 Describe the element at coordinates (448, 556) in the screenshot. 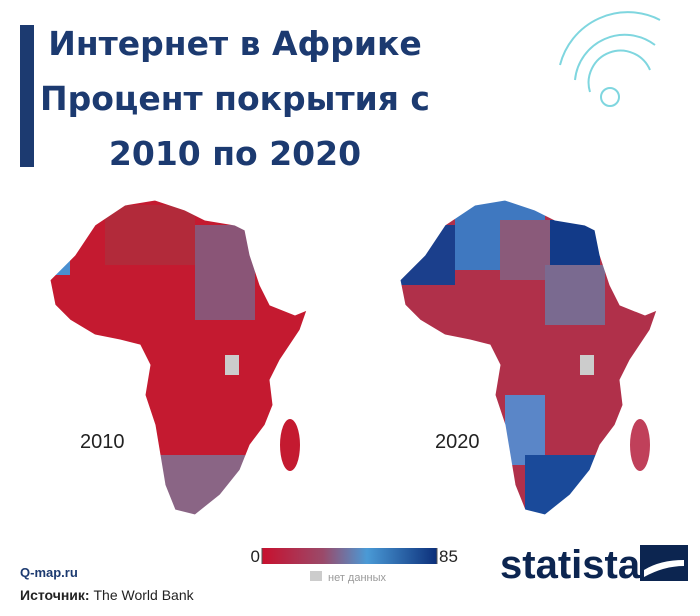

I see `scale-label: 85` at that location.